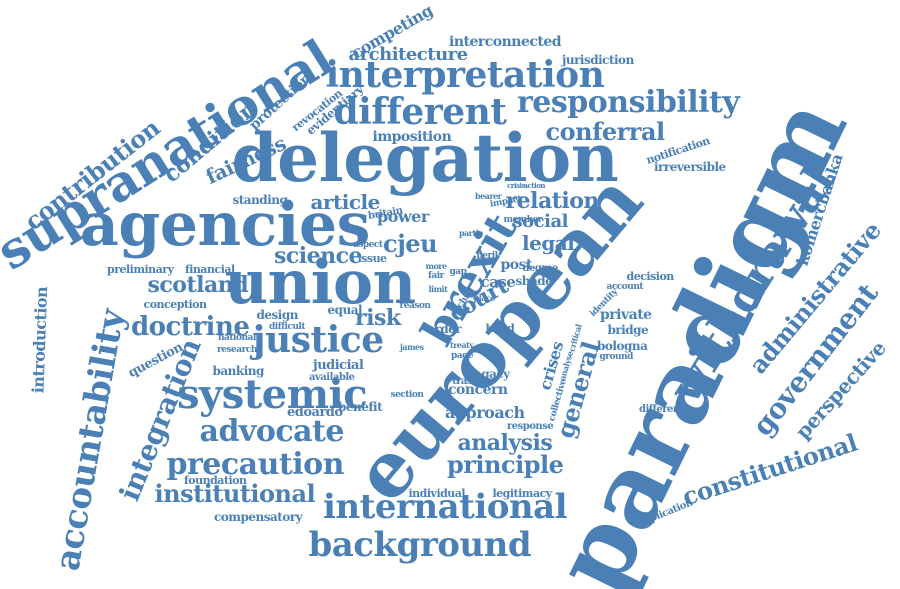  Describe the element at coordinates (225, 225) in the screenshot. I see `word-agencies: agencies` at that location.